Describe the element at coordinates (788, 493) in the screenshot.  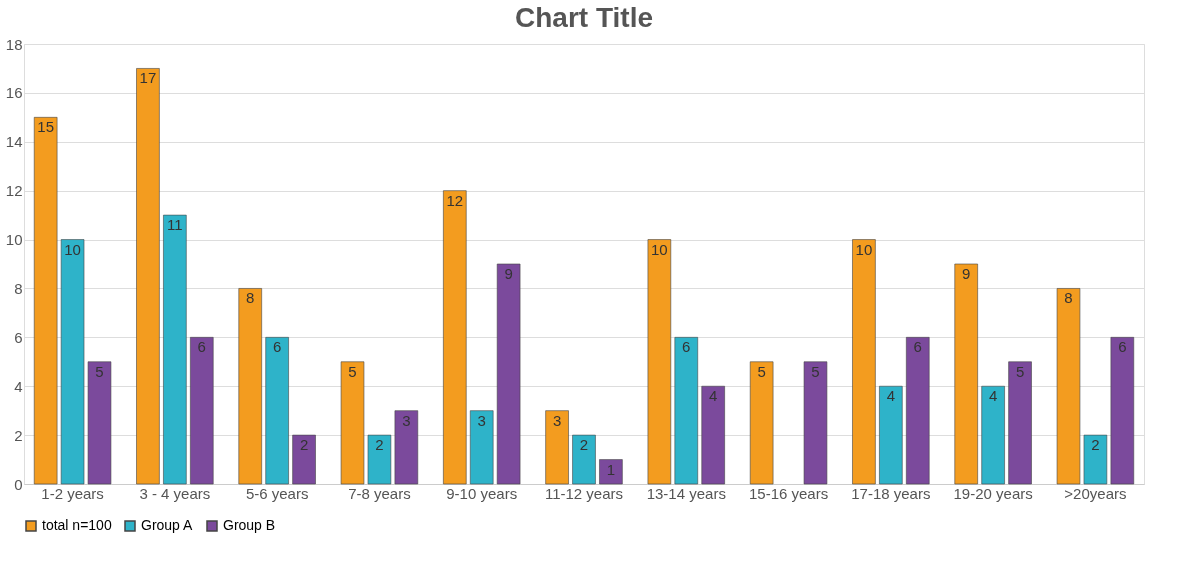
I see `x-tick-label: 15-16 years` at that location.